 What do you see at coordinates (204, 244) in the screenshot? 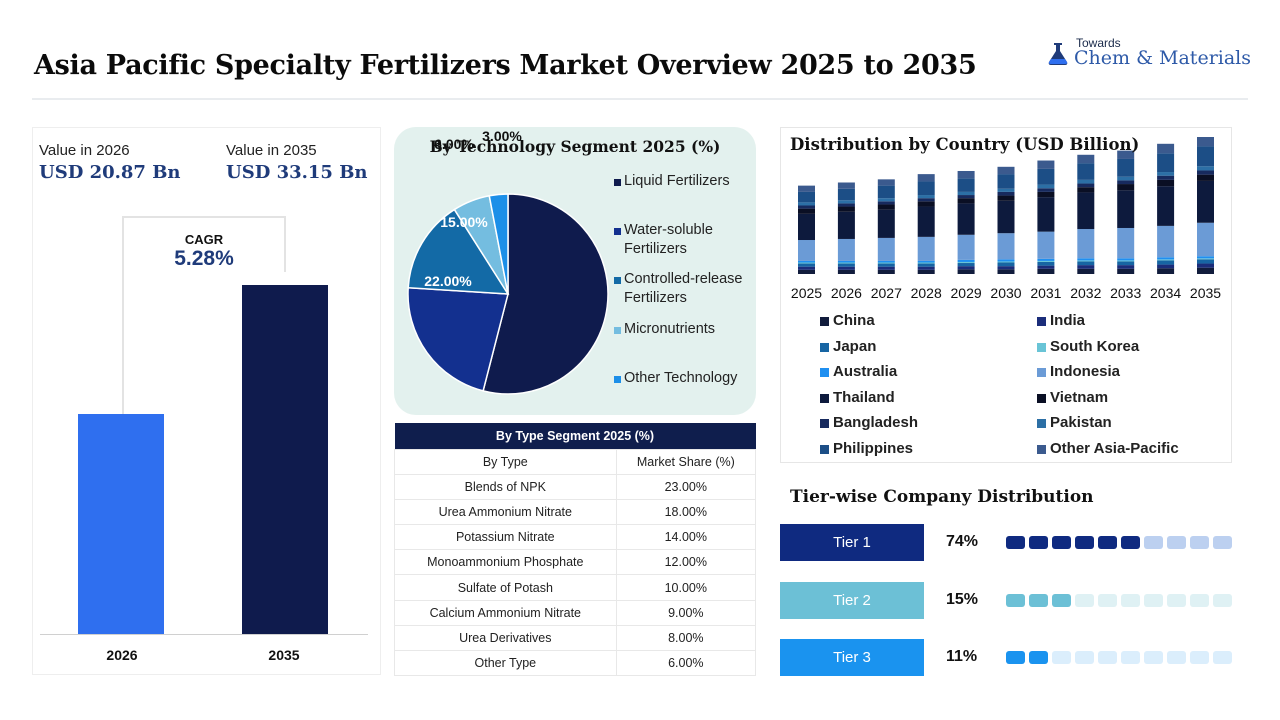
I see `cagr-bracket` at bounding box center [204, 244].